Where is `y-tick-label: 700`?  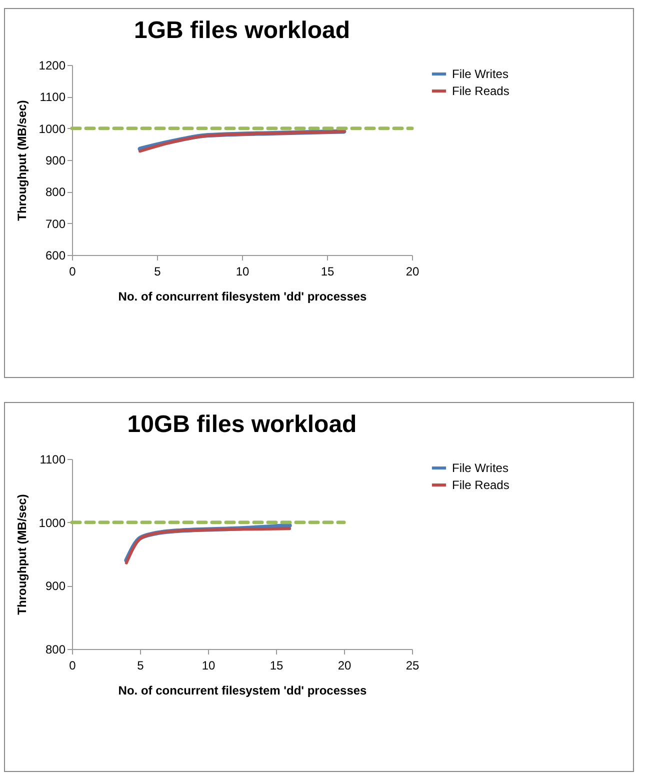
y-tick-label: 700 is located at coordinates (55, 223).